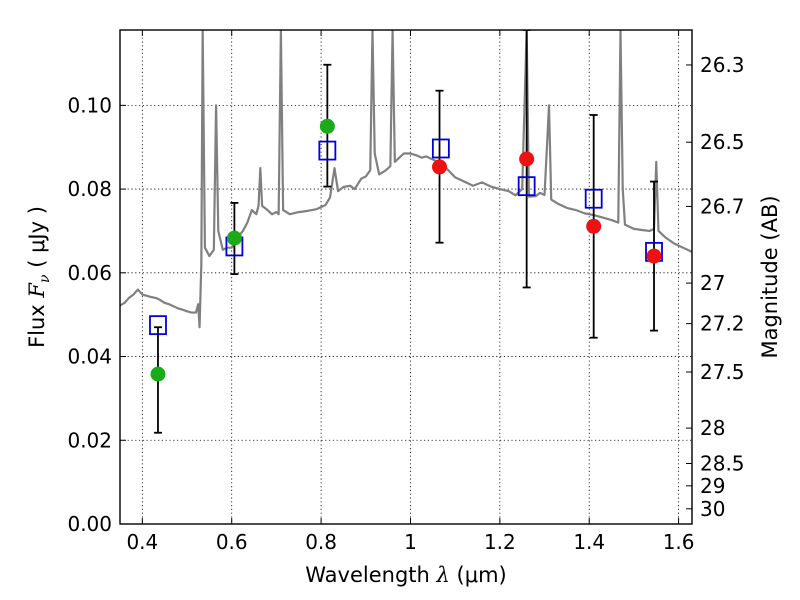 This screenshot has height=600, width=800. What do you see at coordinates (722, 65) in the screenshot?
I see `y2-tick-label: 26.3` at bounding box center [722, 65].